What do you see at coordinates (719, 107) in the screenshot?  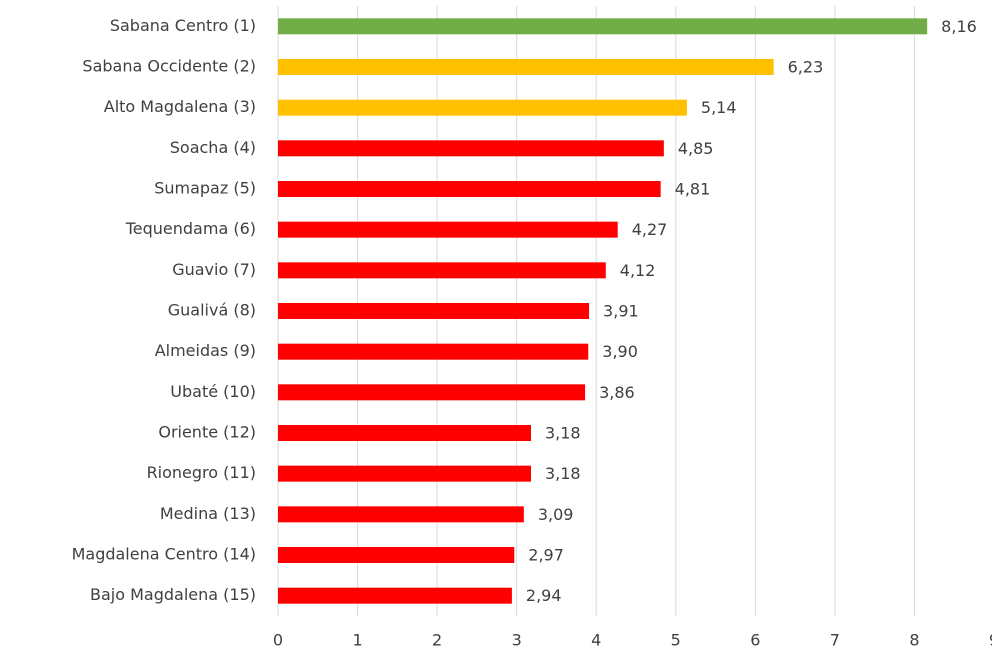 I see `value-label: 5,14` at bounding box center [719, 107].